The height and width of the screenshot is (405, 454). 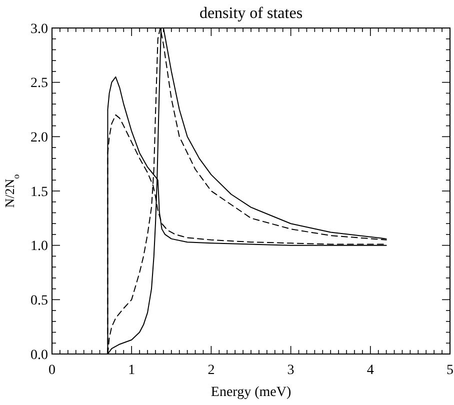 What do you see at coordinates (39, 138) in the screenshot?
I see `y-tick-label: 2.0` at bounding box center [39, 138].